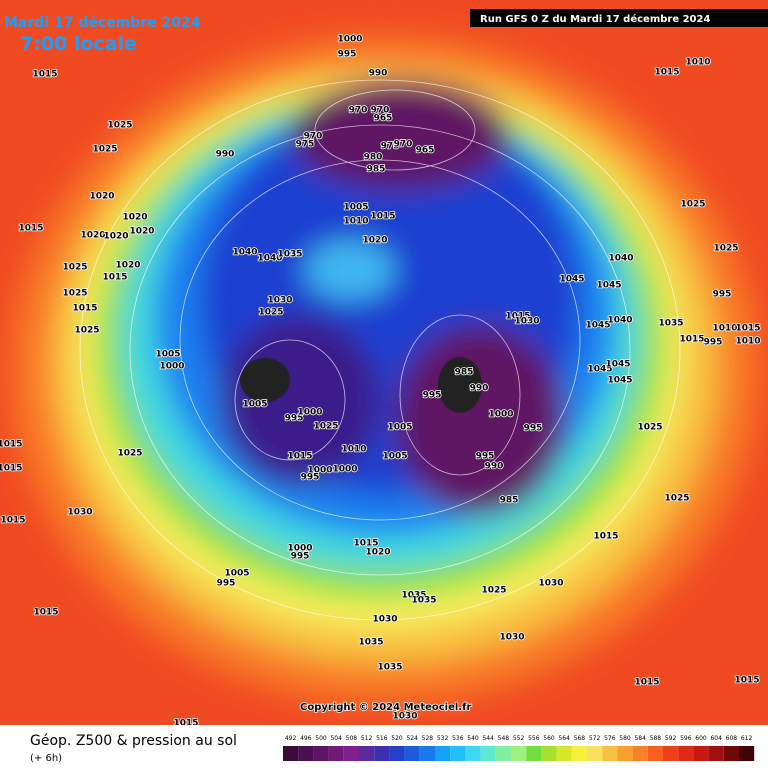 This screenshot has width=768, height=768. Describe the element at coordinates (625, 738) in the screenshot. I see `colorbar-label: 580` at that location.